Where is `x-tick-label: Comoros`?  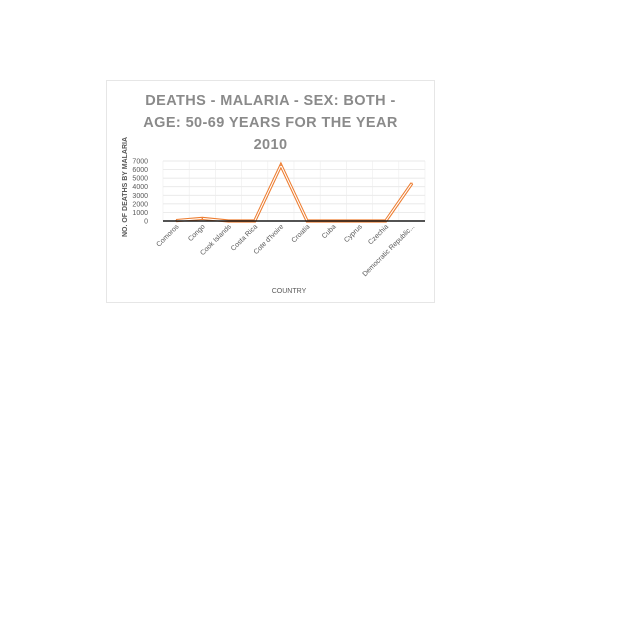 x-tick-label: Comoros is located at coordinates (167, 235).